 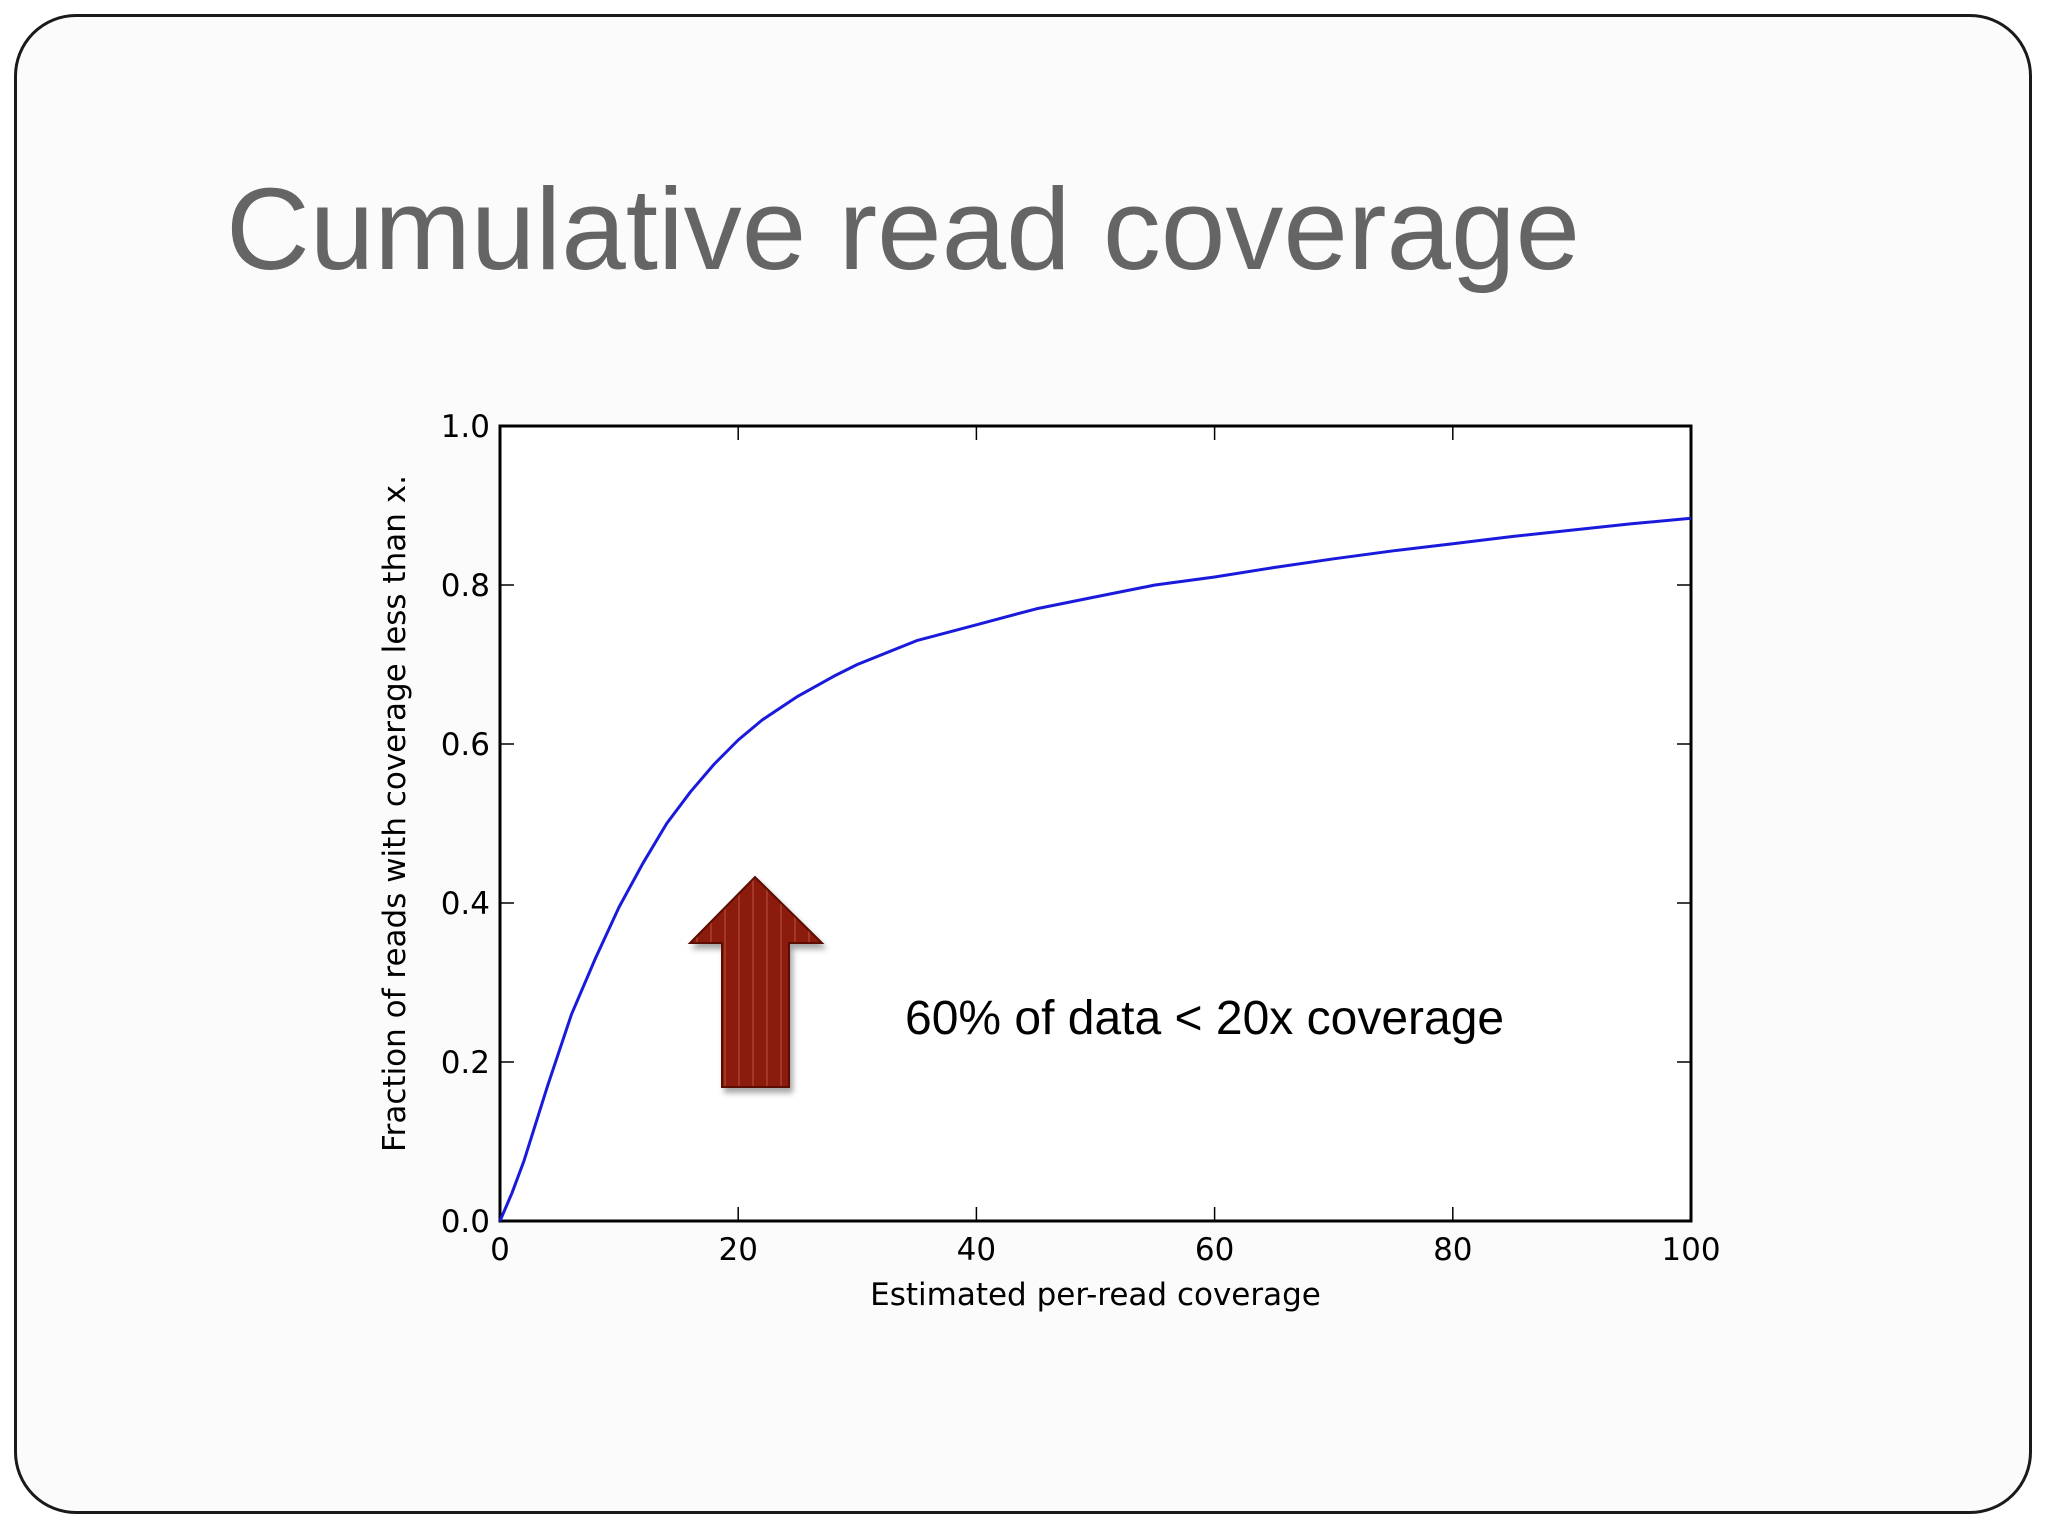 What do you see at coordinates (500, 1250) in the screenshot?
I see `x-tick-label: 0` at bounding box center [500, 1250].